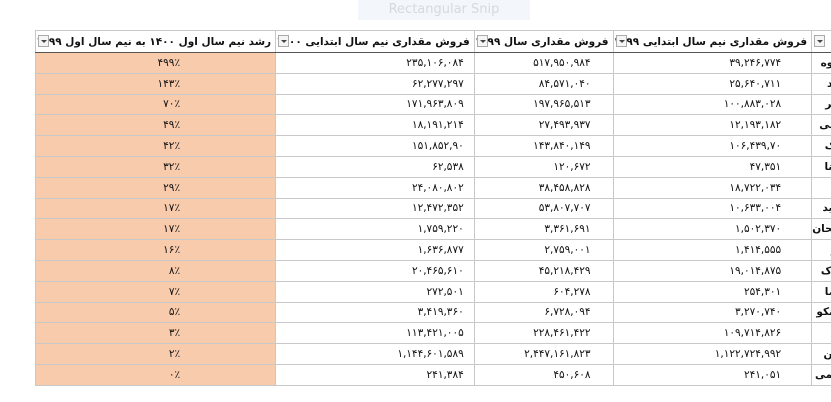  What do you see at coordinates (712, 333) in the screenshot?
I see `value-cell: ۱۰۹,۷۱۴,۸۲۶` at bounding box center [712, 333].